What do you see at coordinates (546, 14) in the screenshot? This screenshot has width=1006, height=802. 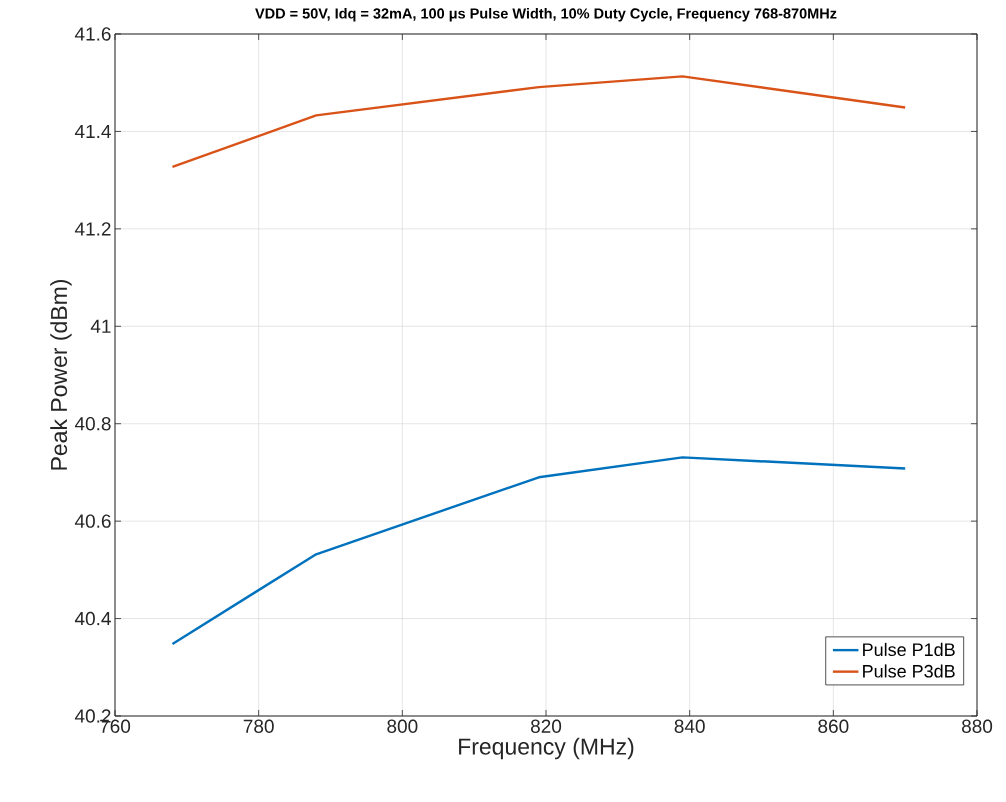 I see `chart-title: VDD = 50V, Idq = 32mA, 100 μs Pulse Width, 10% Duty Cycle, Frequency 768-870MHz` at bounding box center [546, 14].